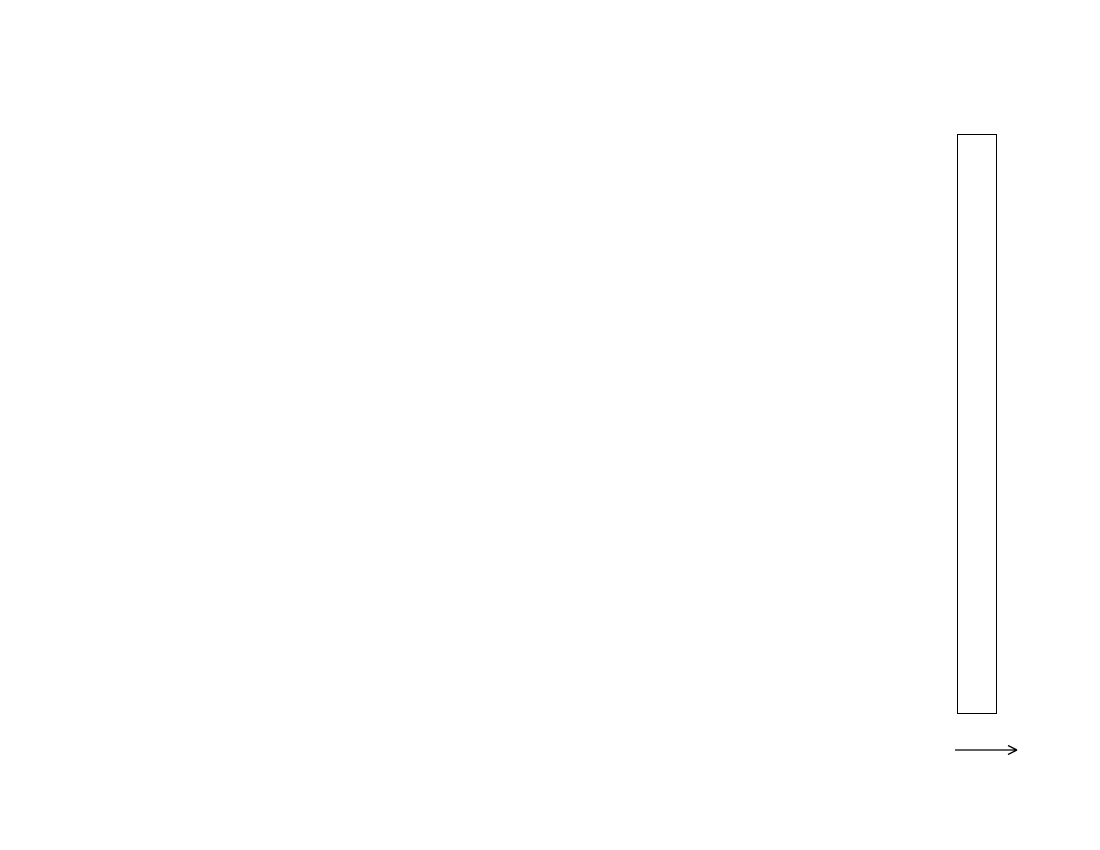 Image resolution: width=1100 pixels, height=850 pixels. What do you see at coordinates (977, 424) in the screenshot?
I see `colorbar` at bounding box center [977, 424].